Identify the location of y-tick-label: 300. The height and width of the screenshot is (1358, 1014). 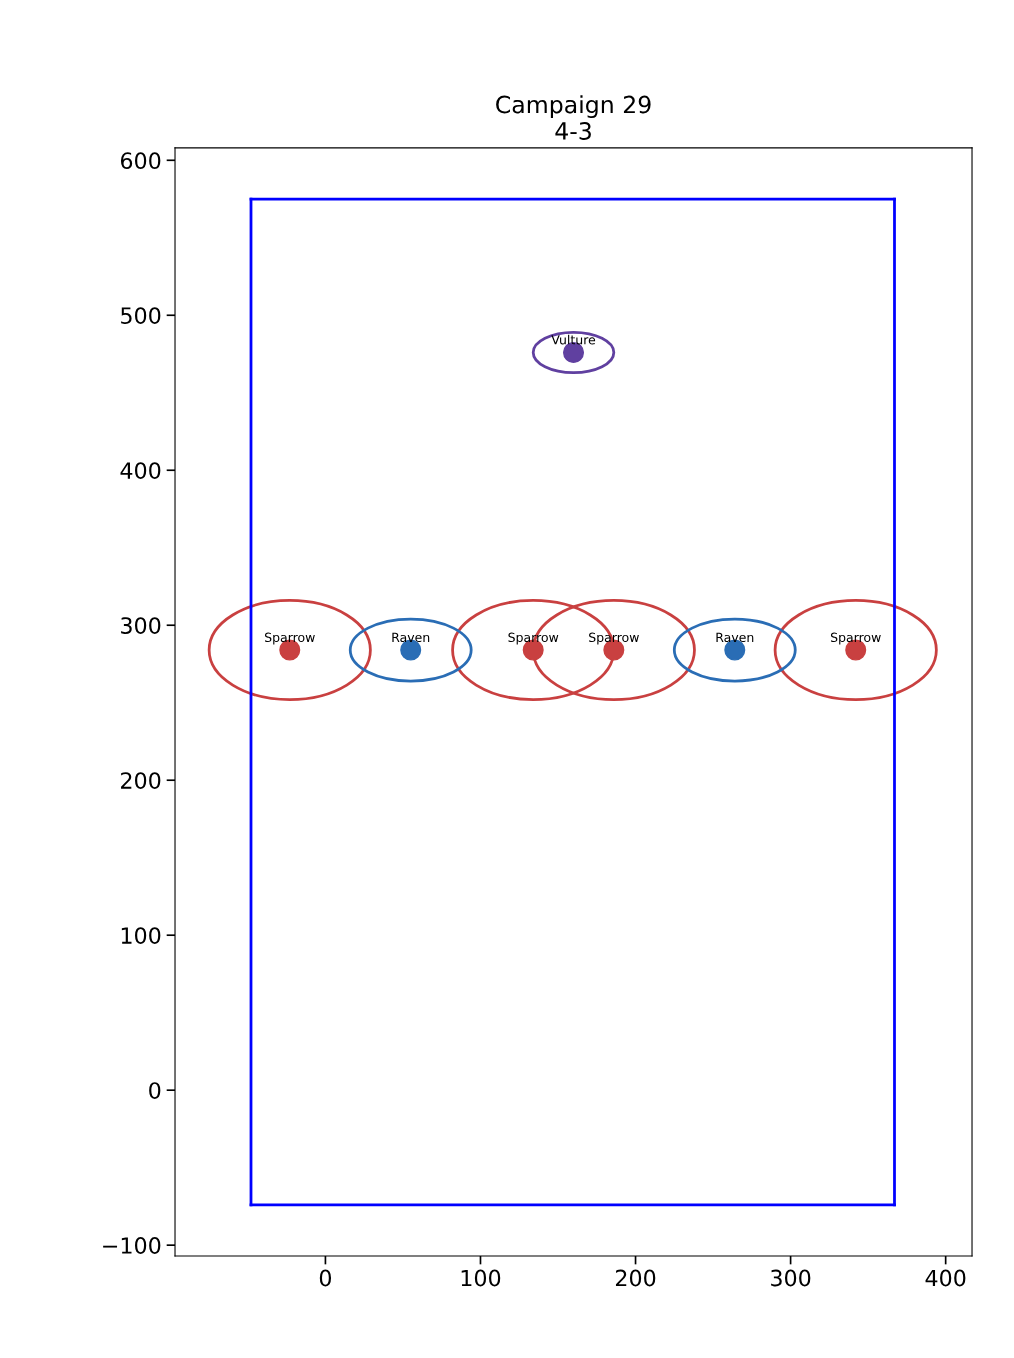
(141, 625).